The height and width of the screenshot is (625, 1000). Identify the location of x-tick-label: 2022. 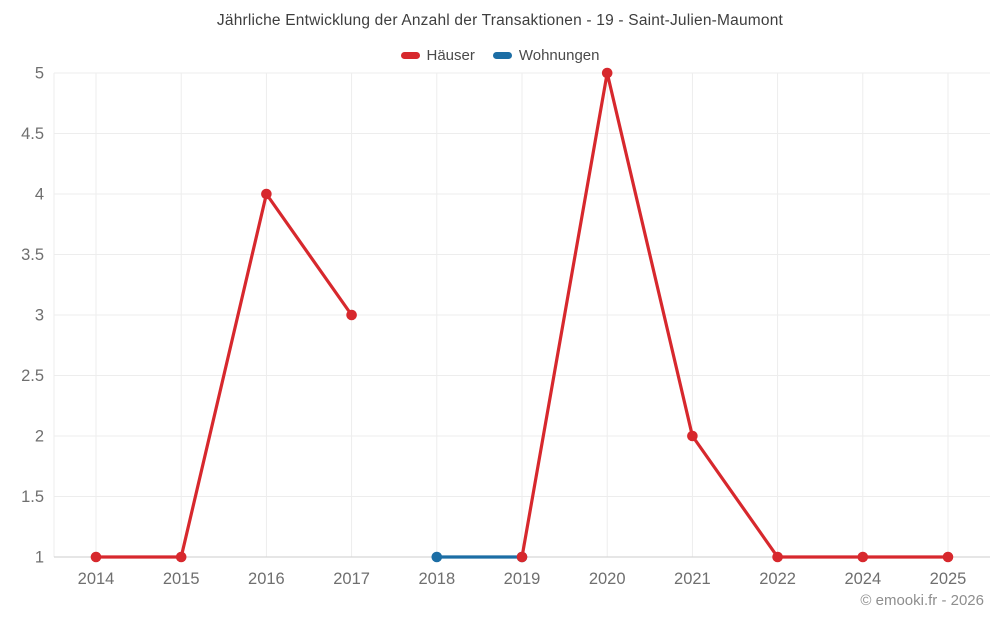
(777, 579).